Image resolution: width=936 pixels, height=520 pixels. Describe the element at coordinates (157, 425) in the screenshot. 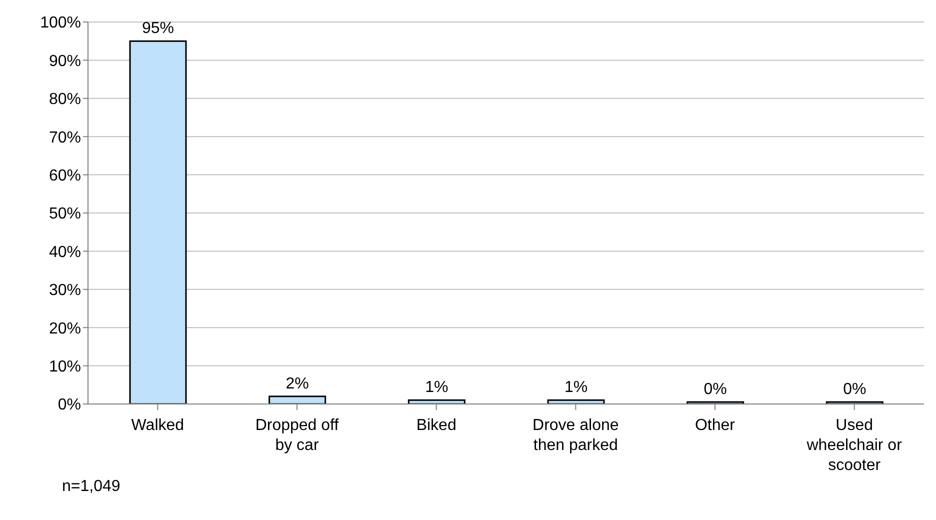

I see `x-tick-label: Walked` at that location.